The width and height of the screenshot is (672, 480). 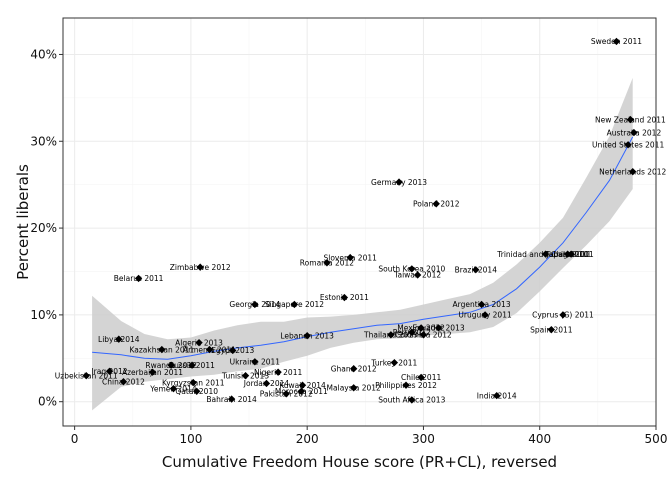 What do you see at coordinates (109, 371) in the screenshot?
I see `point-label: Iraq 2012` at bounding box center [109, 371].